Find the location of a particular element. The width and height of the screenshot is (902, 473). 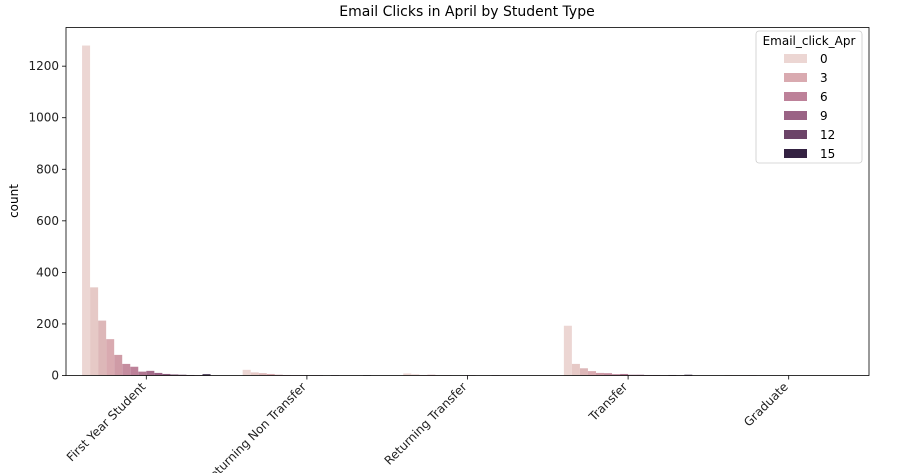

legend-label: 9 is located at coordinates (824, 116).